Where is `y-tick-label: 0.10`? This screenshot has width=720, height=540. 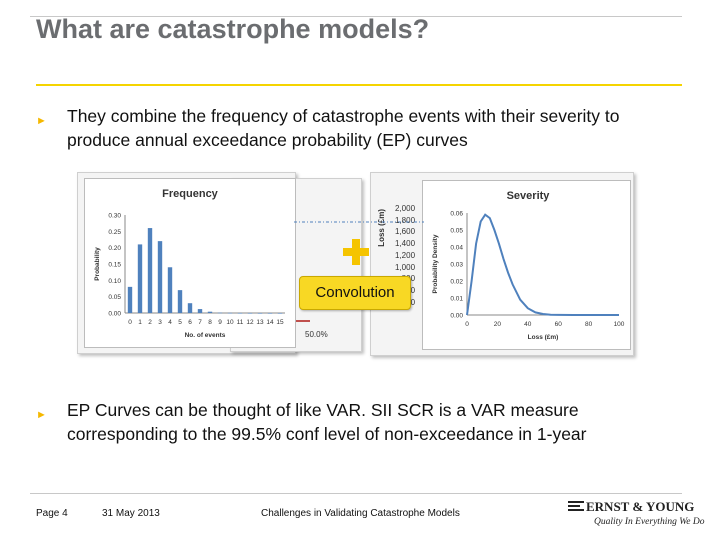 y-tick-label: 0.10 is located at coordinates (114, 281).